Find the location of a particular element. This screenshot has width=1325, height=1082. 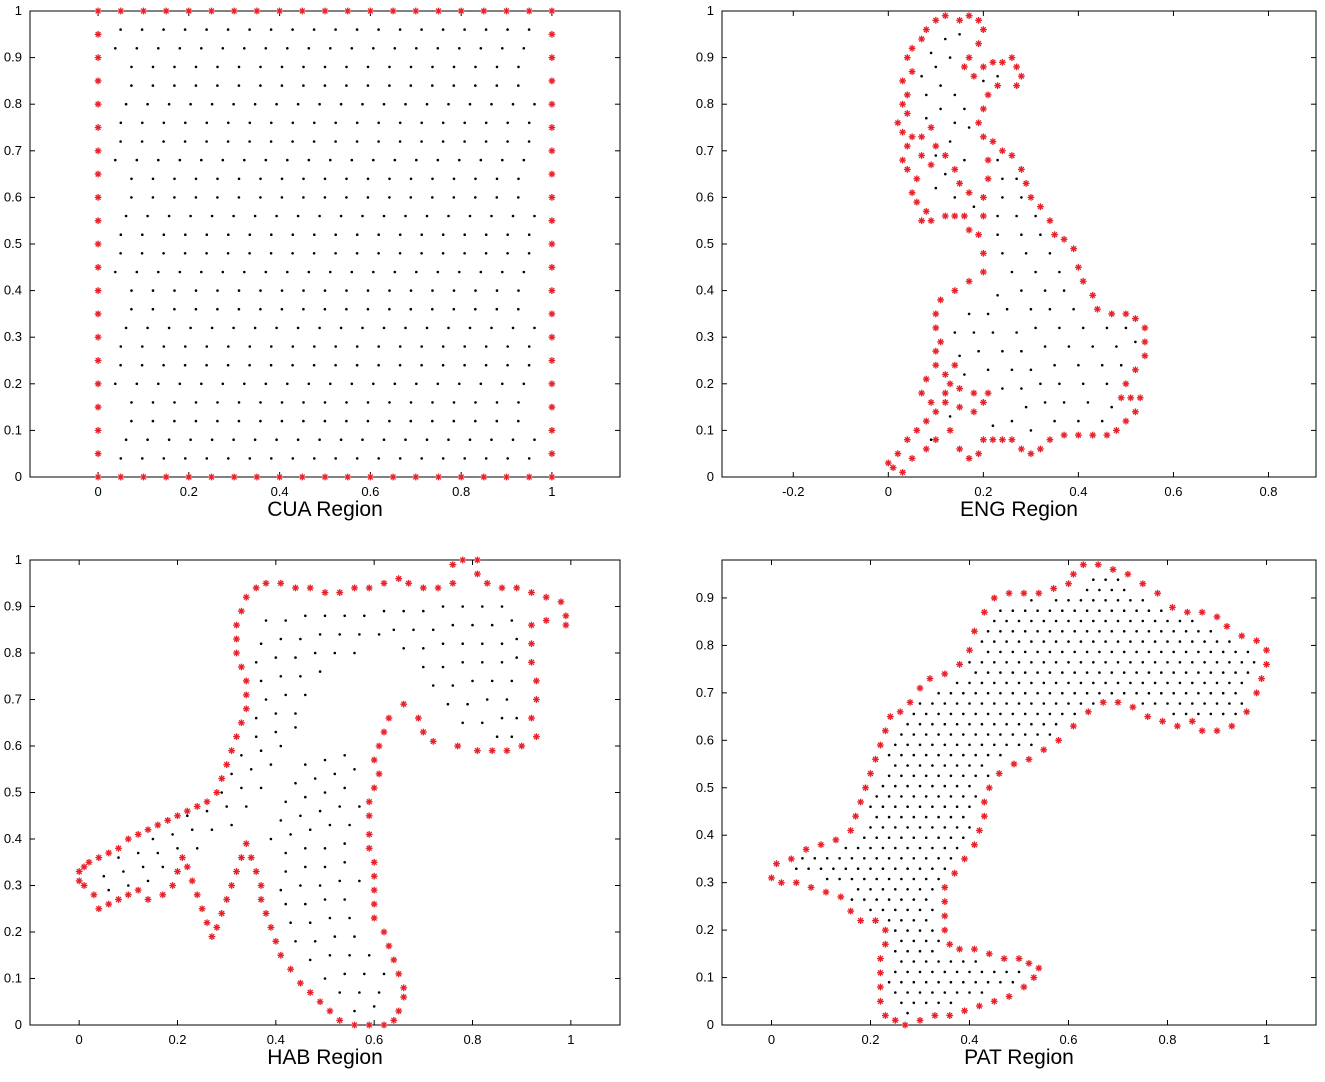

y-tick-label: 0.1 is located at coordinates (13, 978).